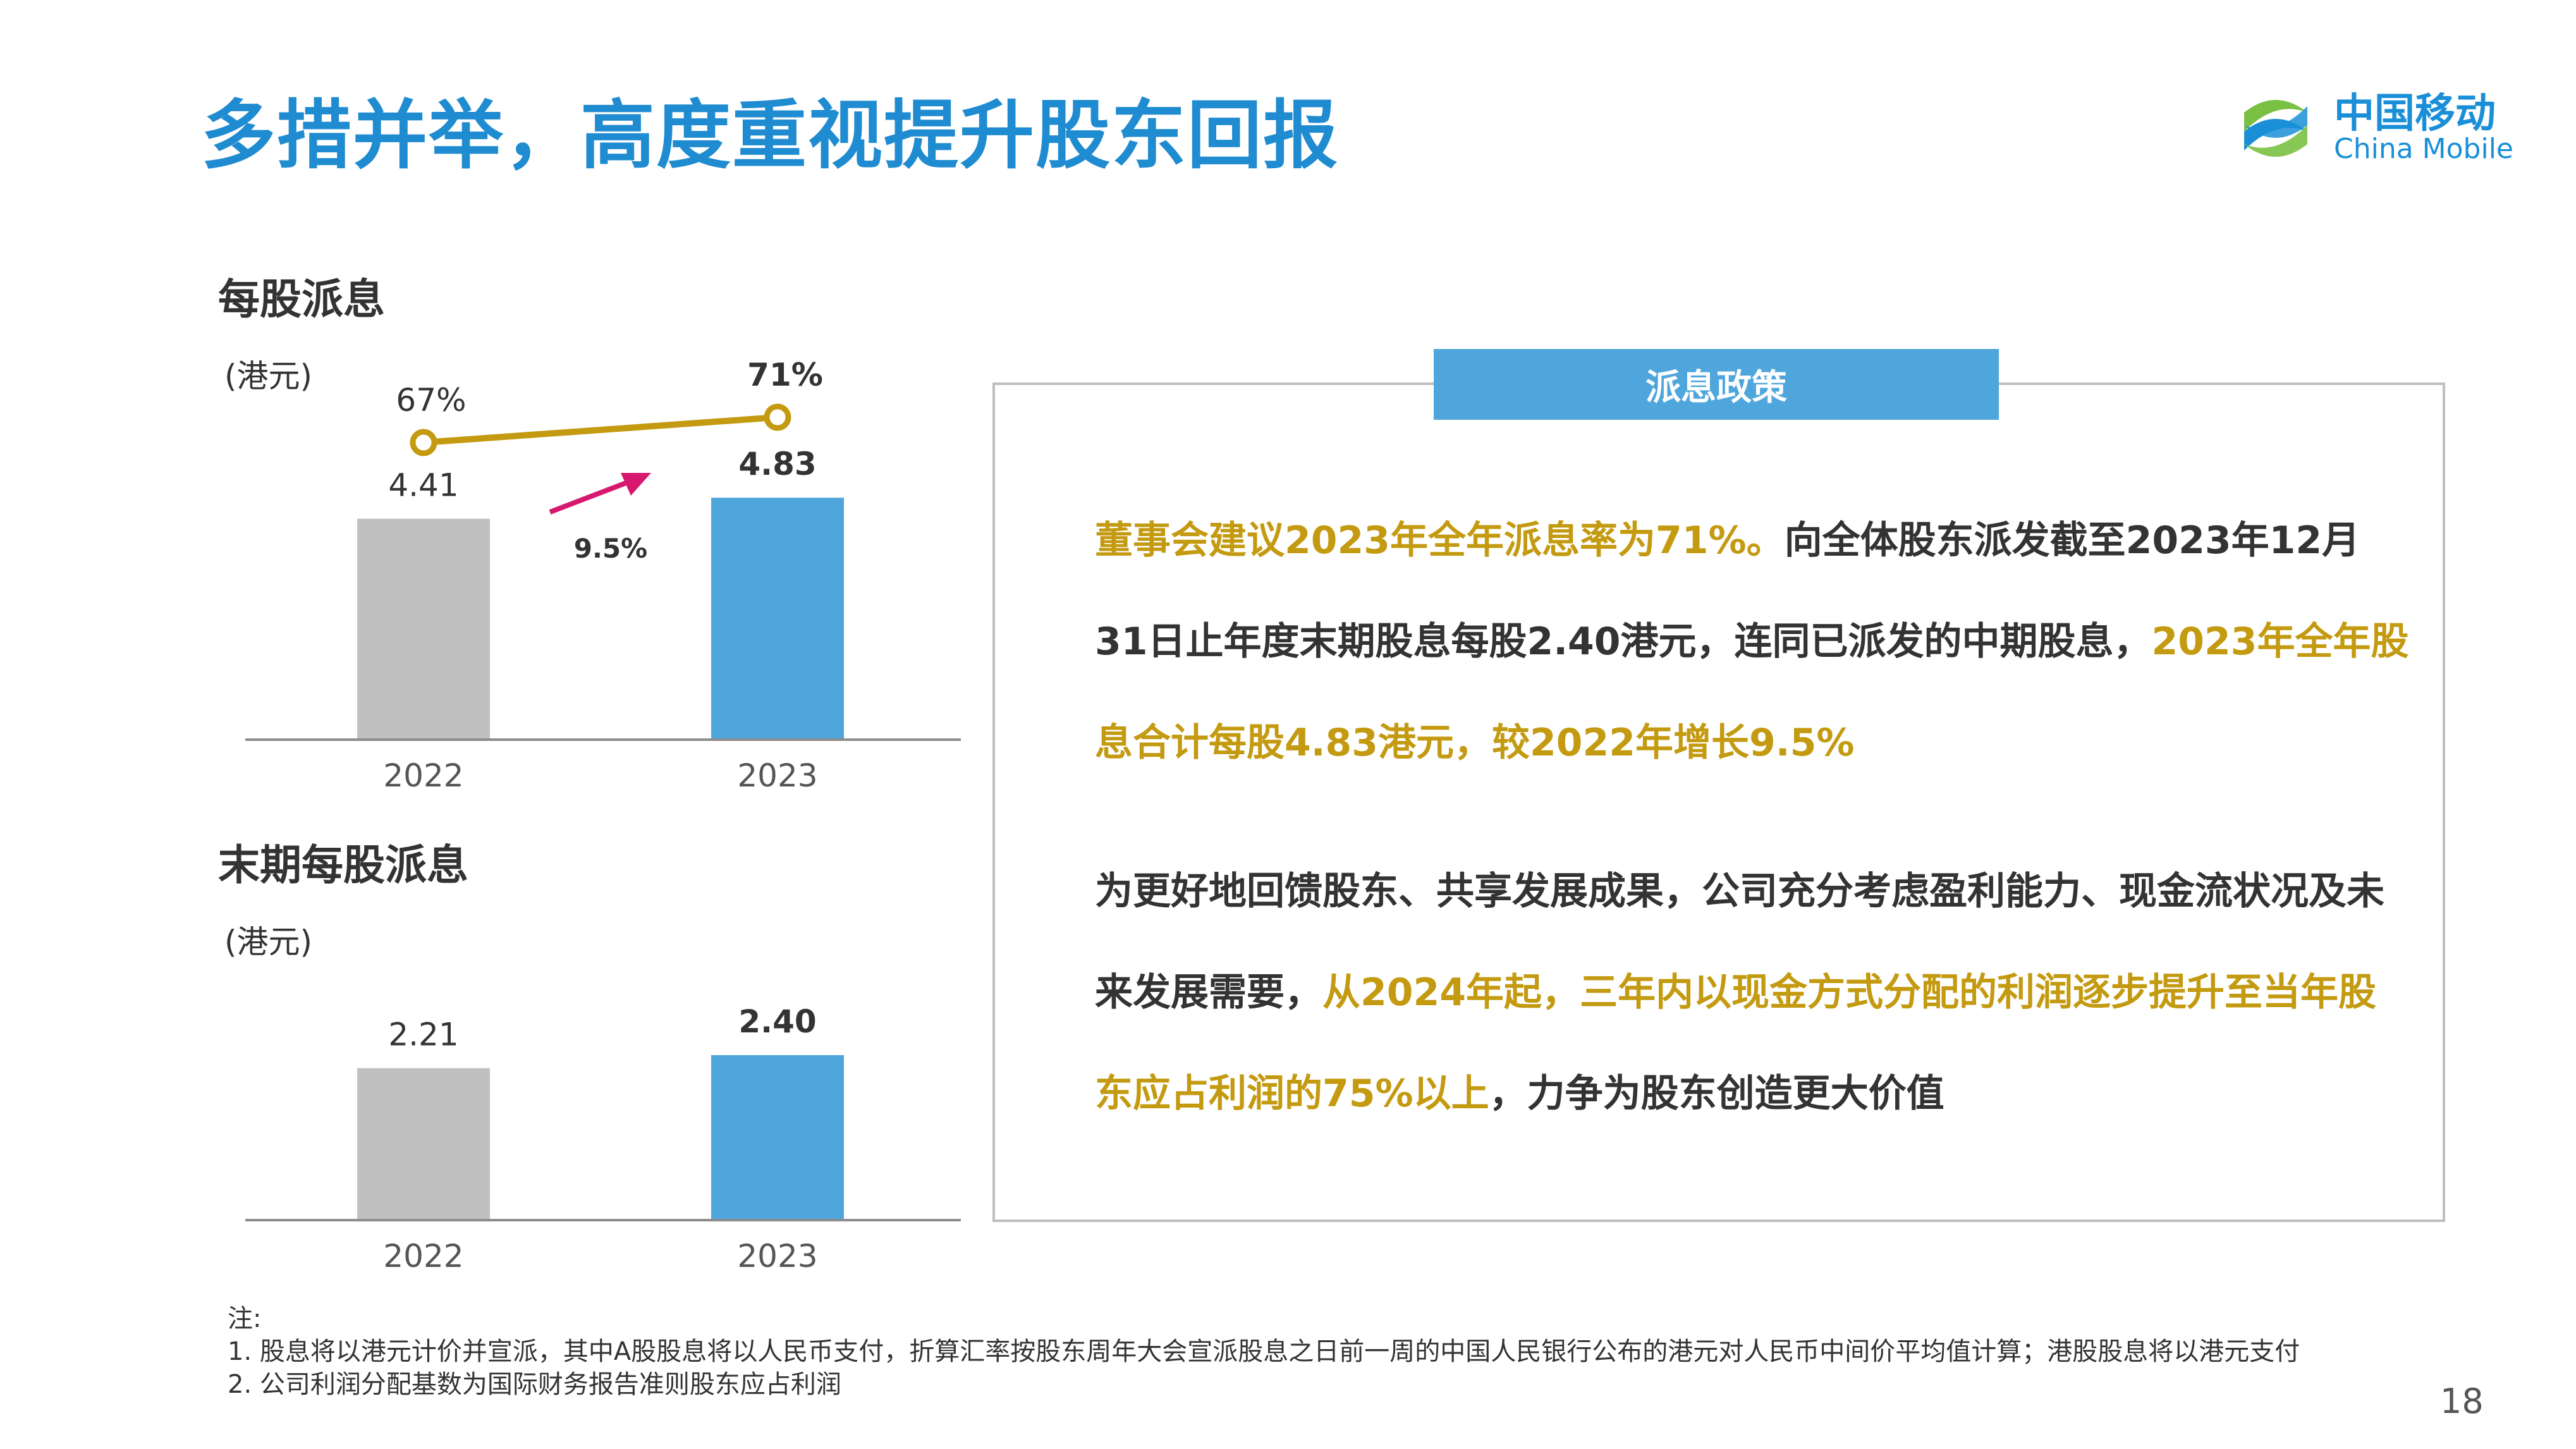  Describe the element at coordinates (610, 548) in the screenshot. I see `growth-label: 9.5%` at that location.